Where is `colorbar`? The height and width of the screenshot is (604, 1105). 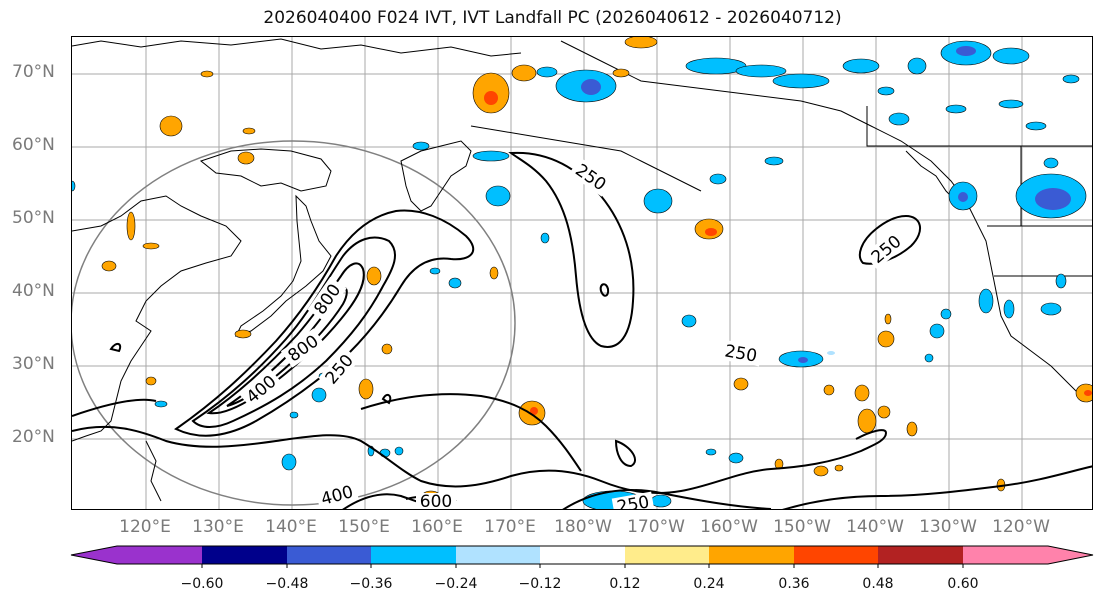 colorbar is located at coordinates (582, 556).